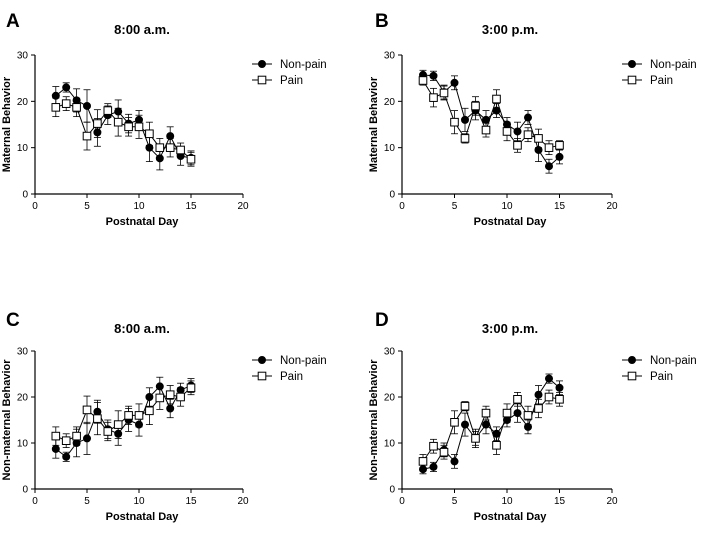 The width and height of the screenshot is (701, 535). What do you see at coordinates (143, 222) in the screenshot?
I see `x-axis-title: Postnatal Day` at bounding box center [143, 222].